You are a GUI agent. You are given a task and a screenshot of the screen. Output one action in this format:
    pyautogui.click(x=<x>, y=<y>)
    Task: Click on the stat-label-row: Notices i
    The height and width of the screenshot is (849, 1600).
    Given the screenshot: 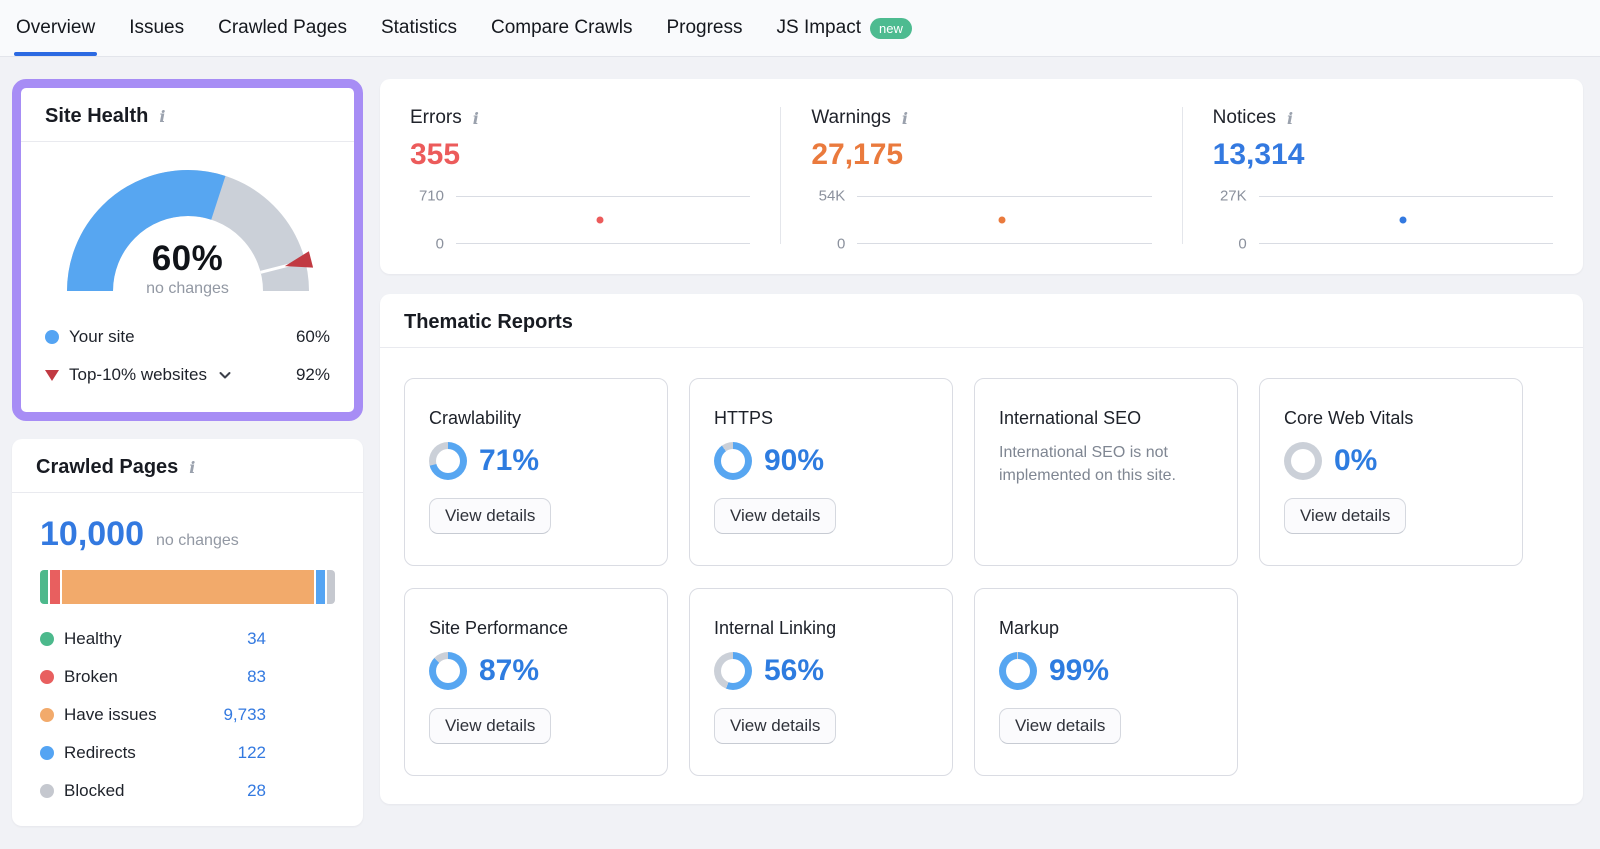 What is the action you would take?
    pyautogui.click(x=1383, y=118)
    